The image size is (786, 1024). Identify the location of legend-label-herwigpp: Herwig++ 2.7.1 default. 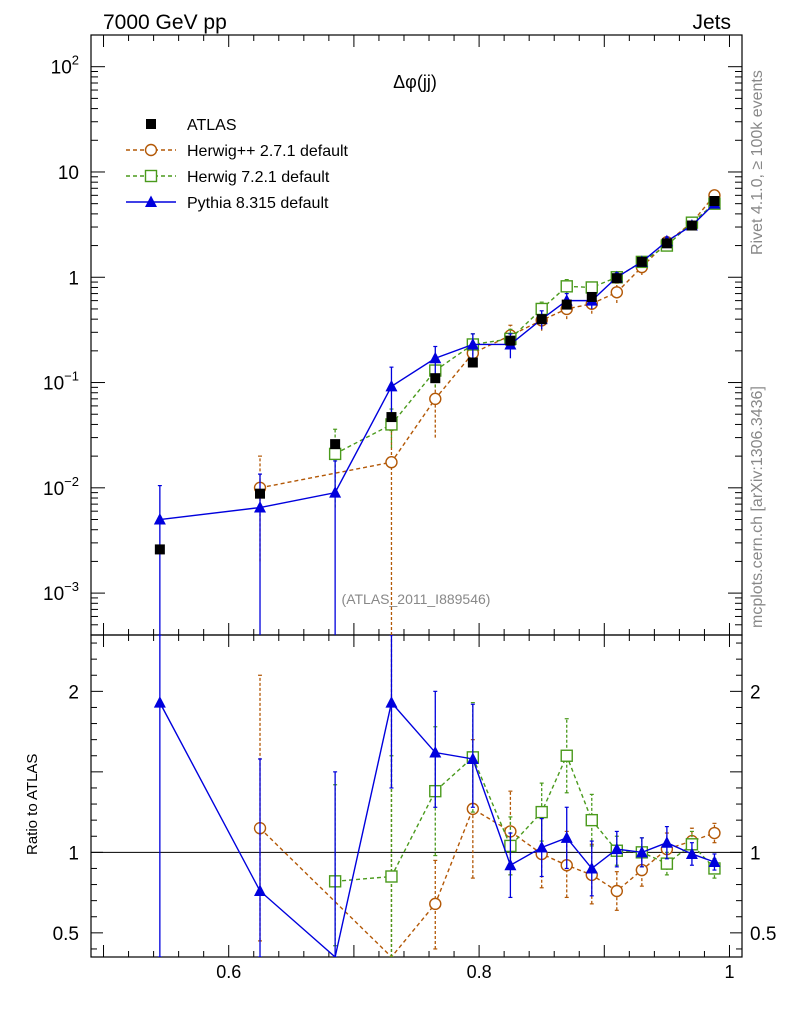
(268, 151).